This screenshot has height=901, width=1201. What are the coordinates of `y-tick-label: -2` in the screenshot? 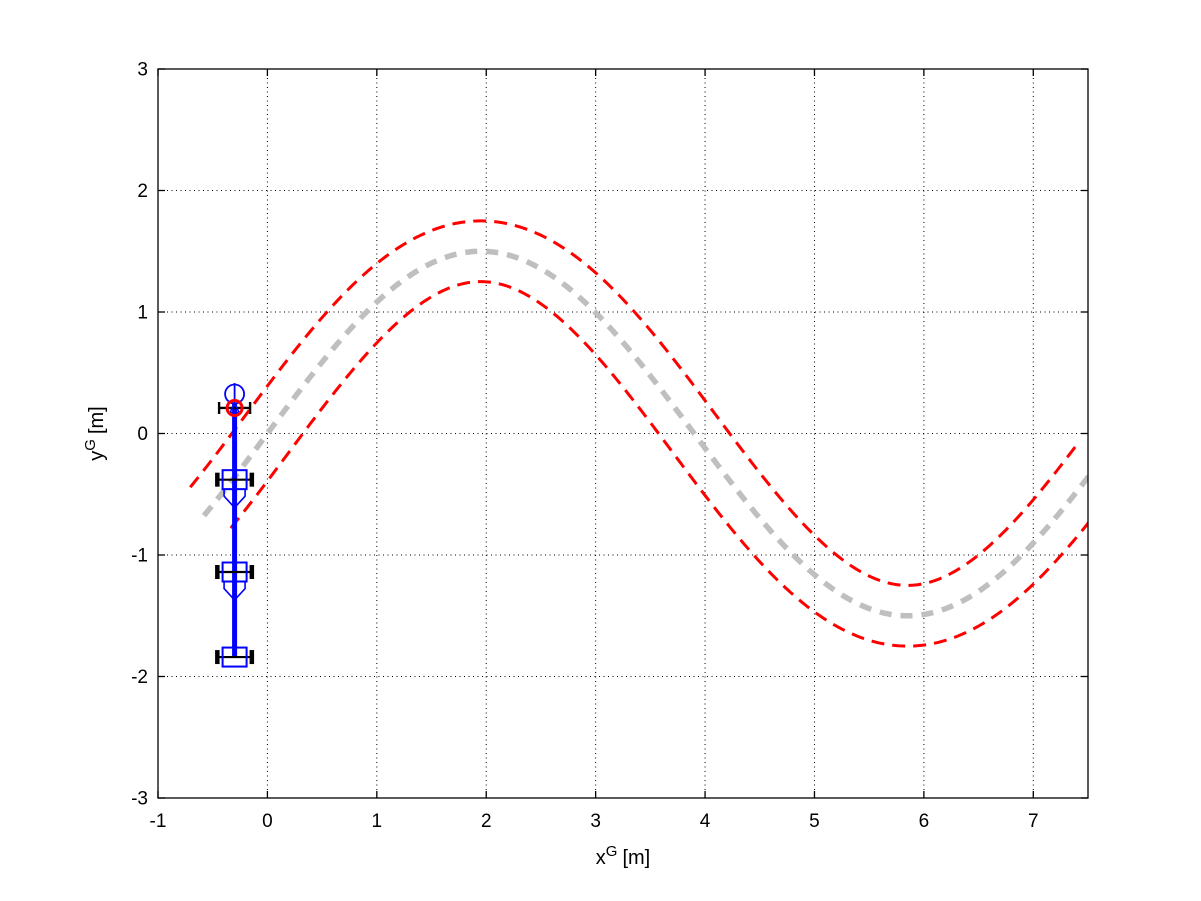 It's located at (139, 677).